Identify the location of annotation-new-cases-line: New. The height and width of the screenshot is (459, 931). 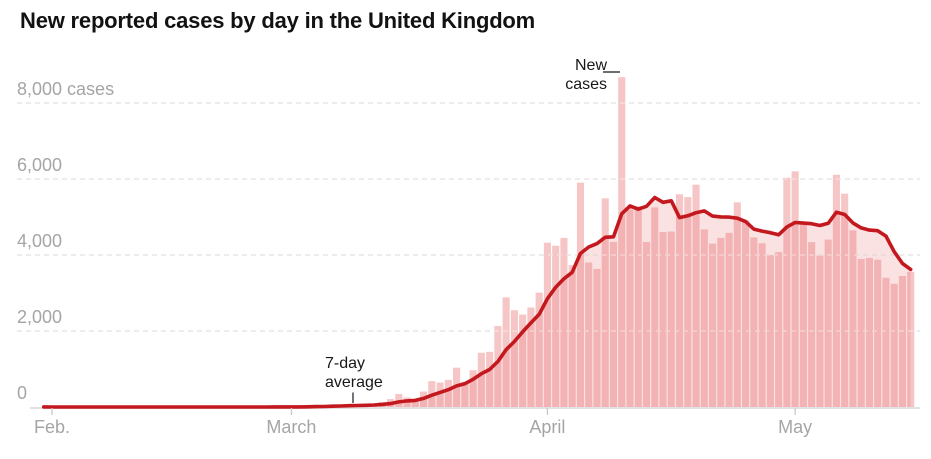
(590, 65).